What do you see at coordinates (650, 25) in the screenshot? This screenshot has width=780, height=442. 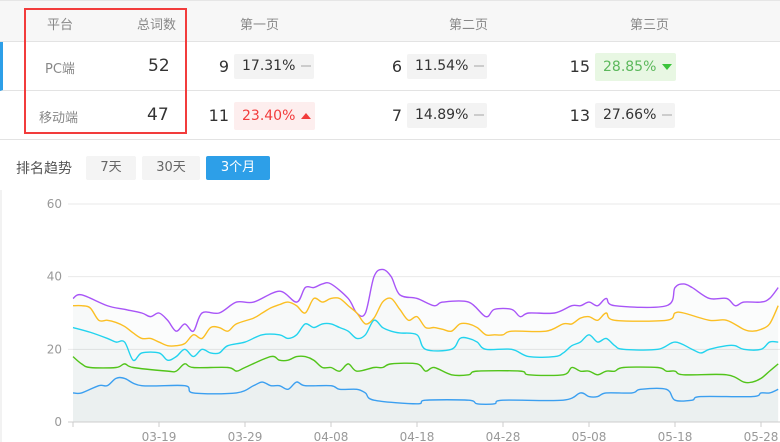 I see `header-page3: 第三页` at bounding box center [650, 25].